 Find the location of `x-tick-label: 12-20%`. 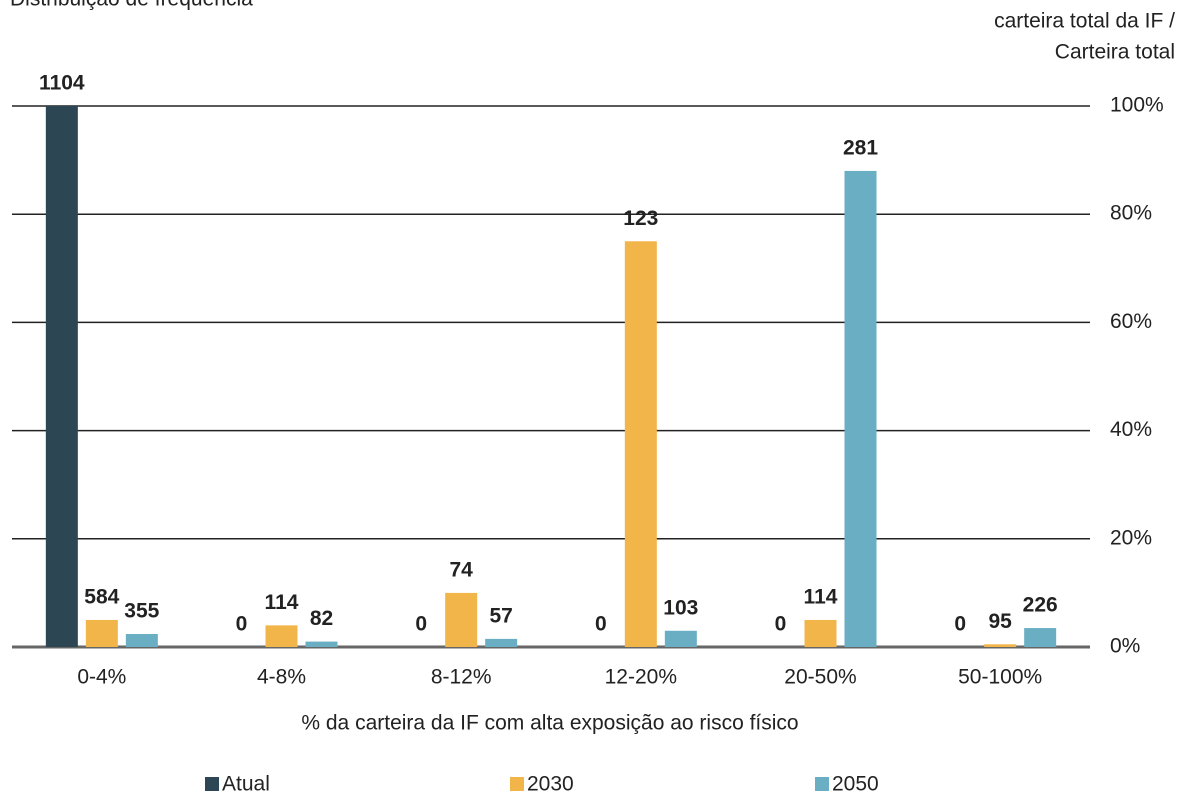

x-tick-label: 12-20% is located at coordinates (641, 677).